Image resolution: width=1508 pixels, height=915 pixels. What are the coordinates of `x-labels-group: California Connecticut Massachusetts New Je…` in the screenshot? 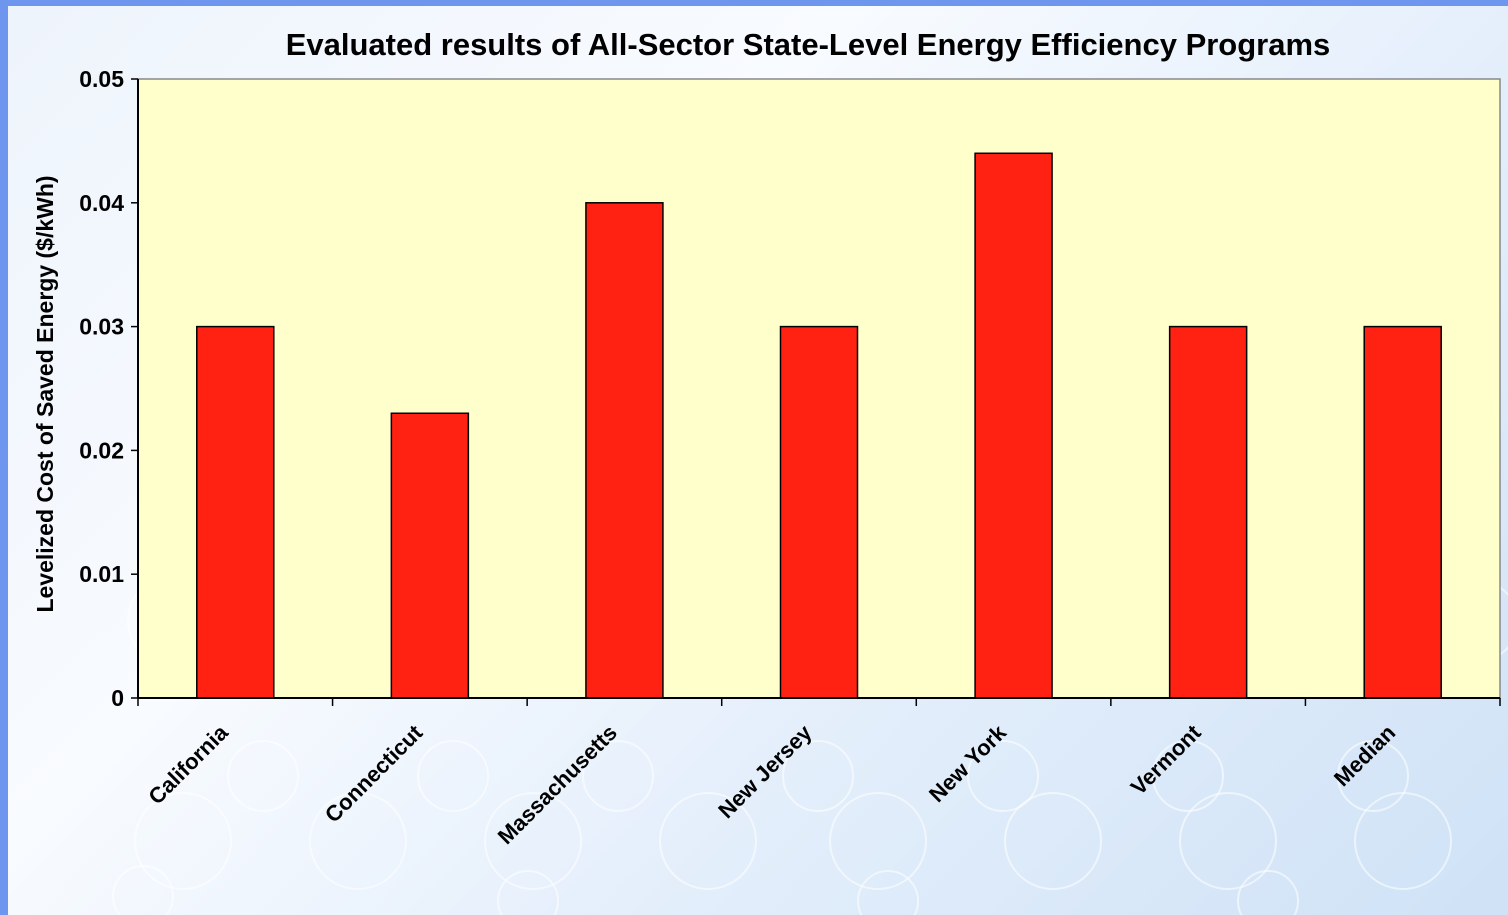 It's located at (771, 784).